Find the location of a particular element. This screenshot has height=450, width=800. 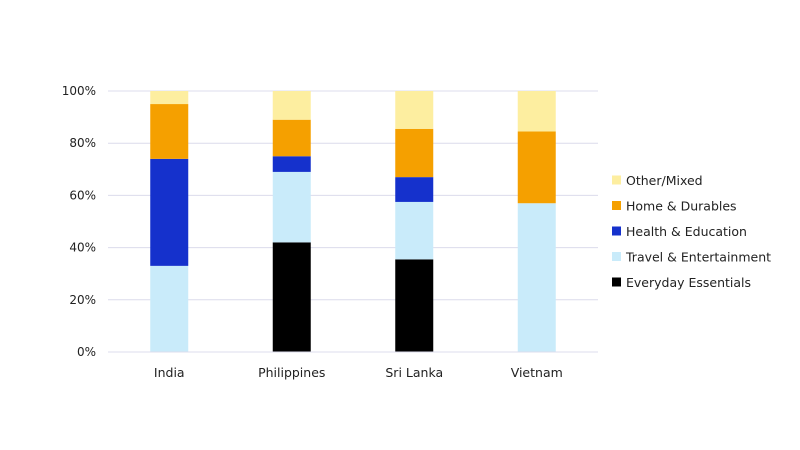

bar-segment-india-other-mixed is located at coordinates (169, 98).